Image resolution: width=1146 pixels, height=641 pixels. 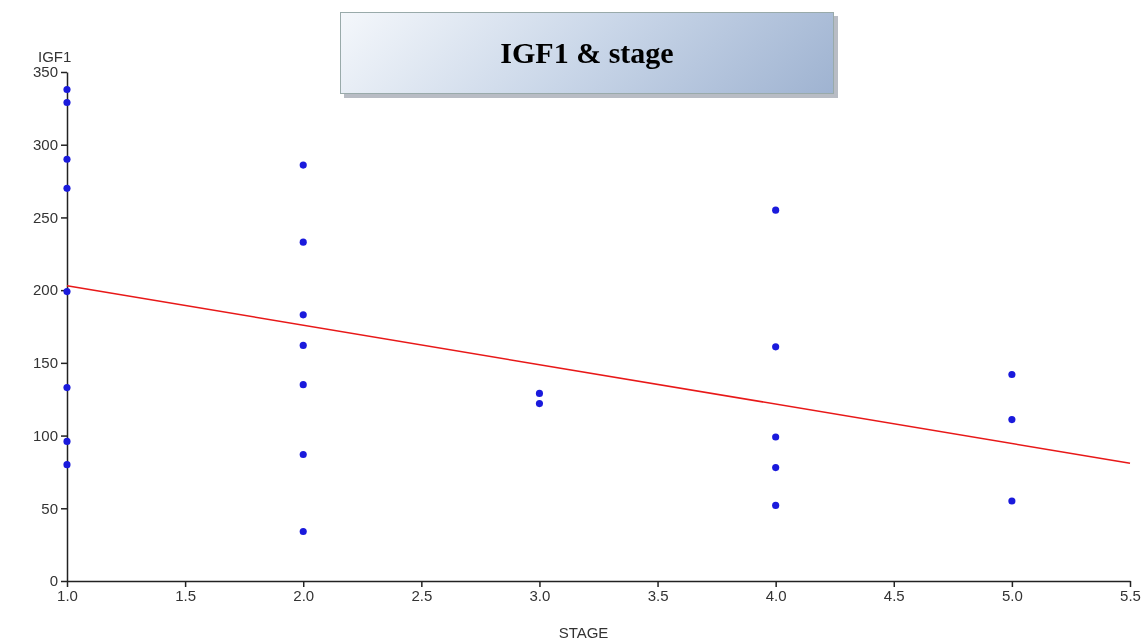 I want to click on y-tick-label: 200, so click(x=45, y=290).